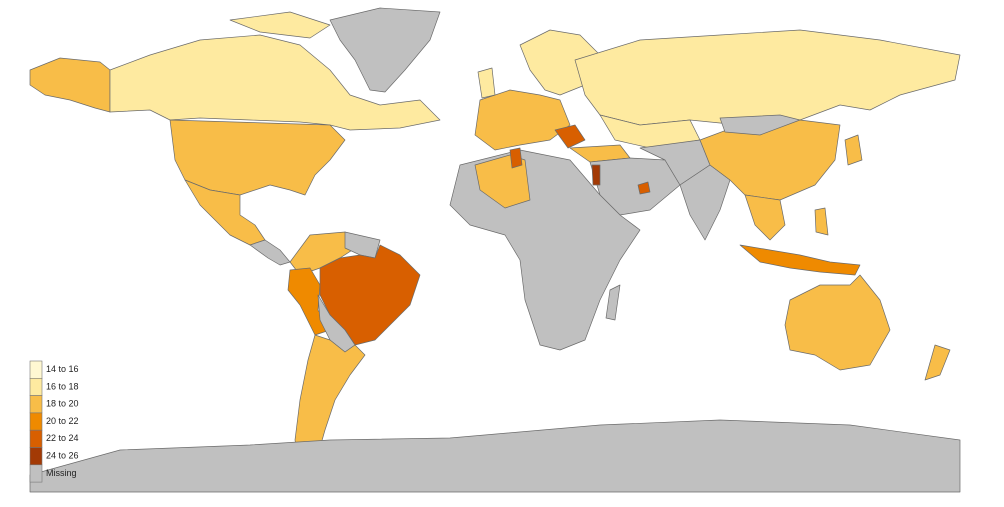 The image size is (1004, 507). What do you see at coordinates (257, 157) in the screenshot?
I see `usa` at bounding box center [257, 157].